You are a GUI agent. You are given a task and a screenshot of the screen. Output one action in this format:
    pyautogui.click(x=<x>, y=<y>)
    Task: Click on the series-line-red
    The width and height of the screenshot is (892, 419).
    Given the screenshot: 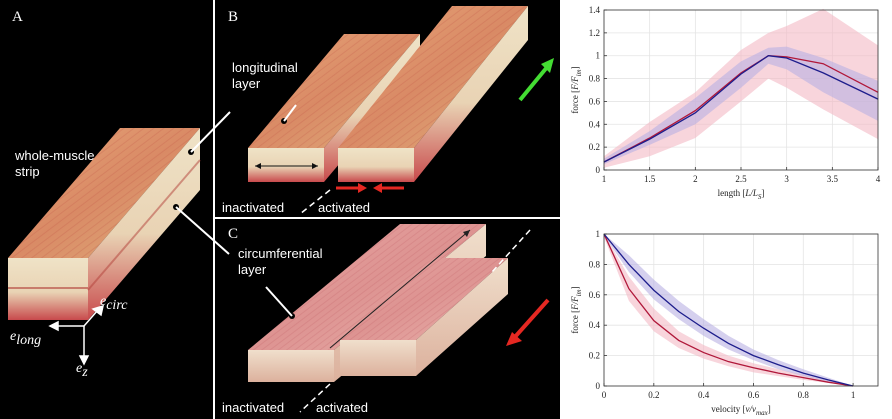 What is the action you would take?
    pyautogui.click(x=728, y=310)
    